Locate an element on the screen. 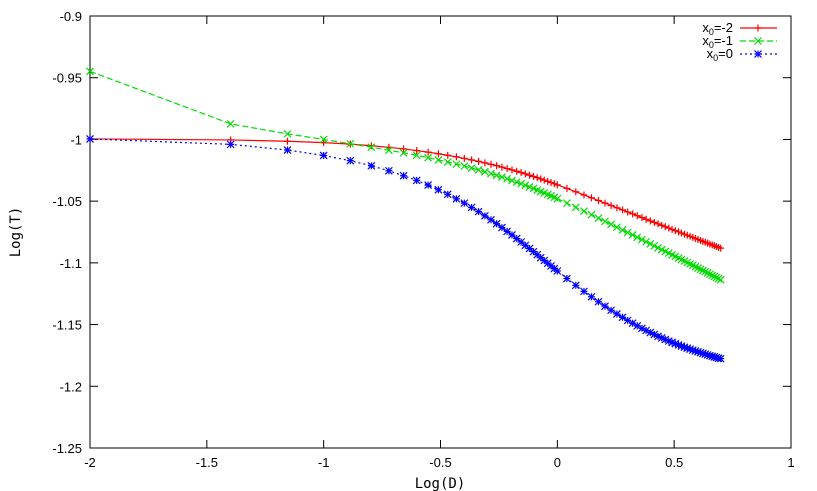  y-tick-label: -0.95 is located at coordinates (67, 78).